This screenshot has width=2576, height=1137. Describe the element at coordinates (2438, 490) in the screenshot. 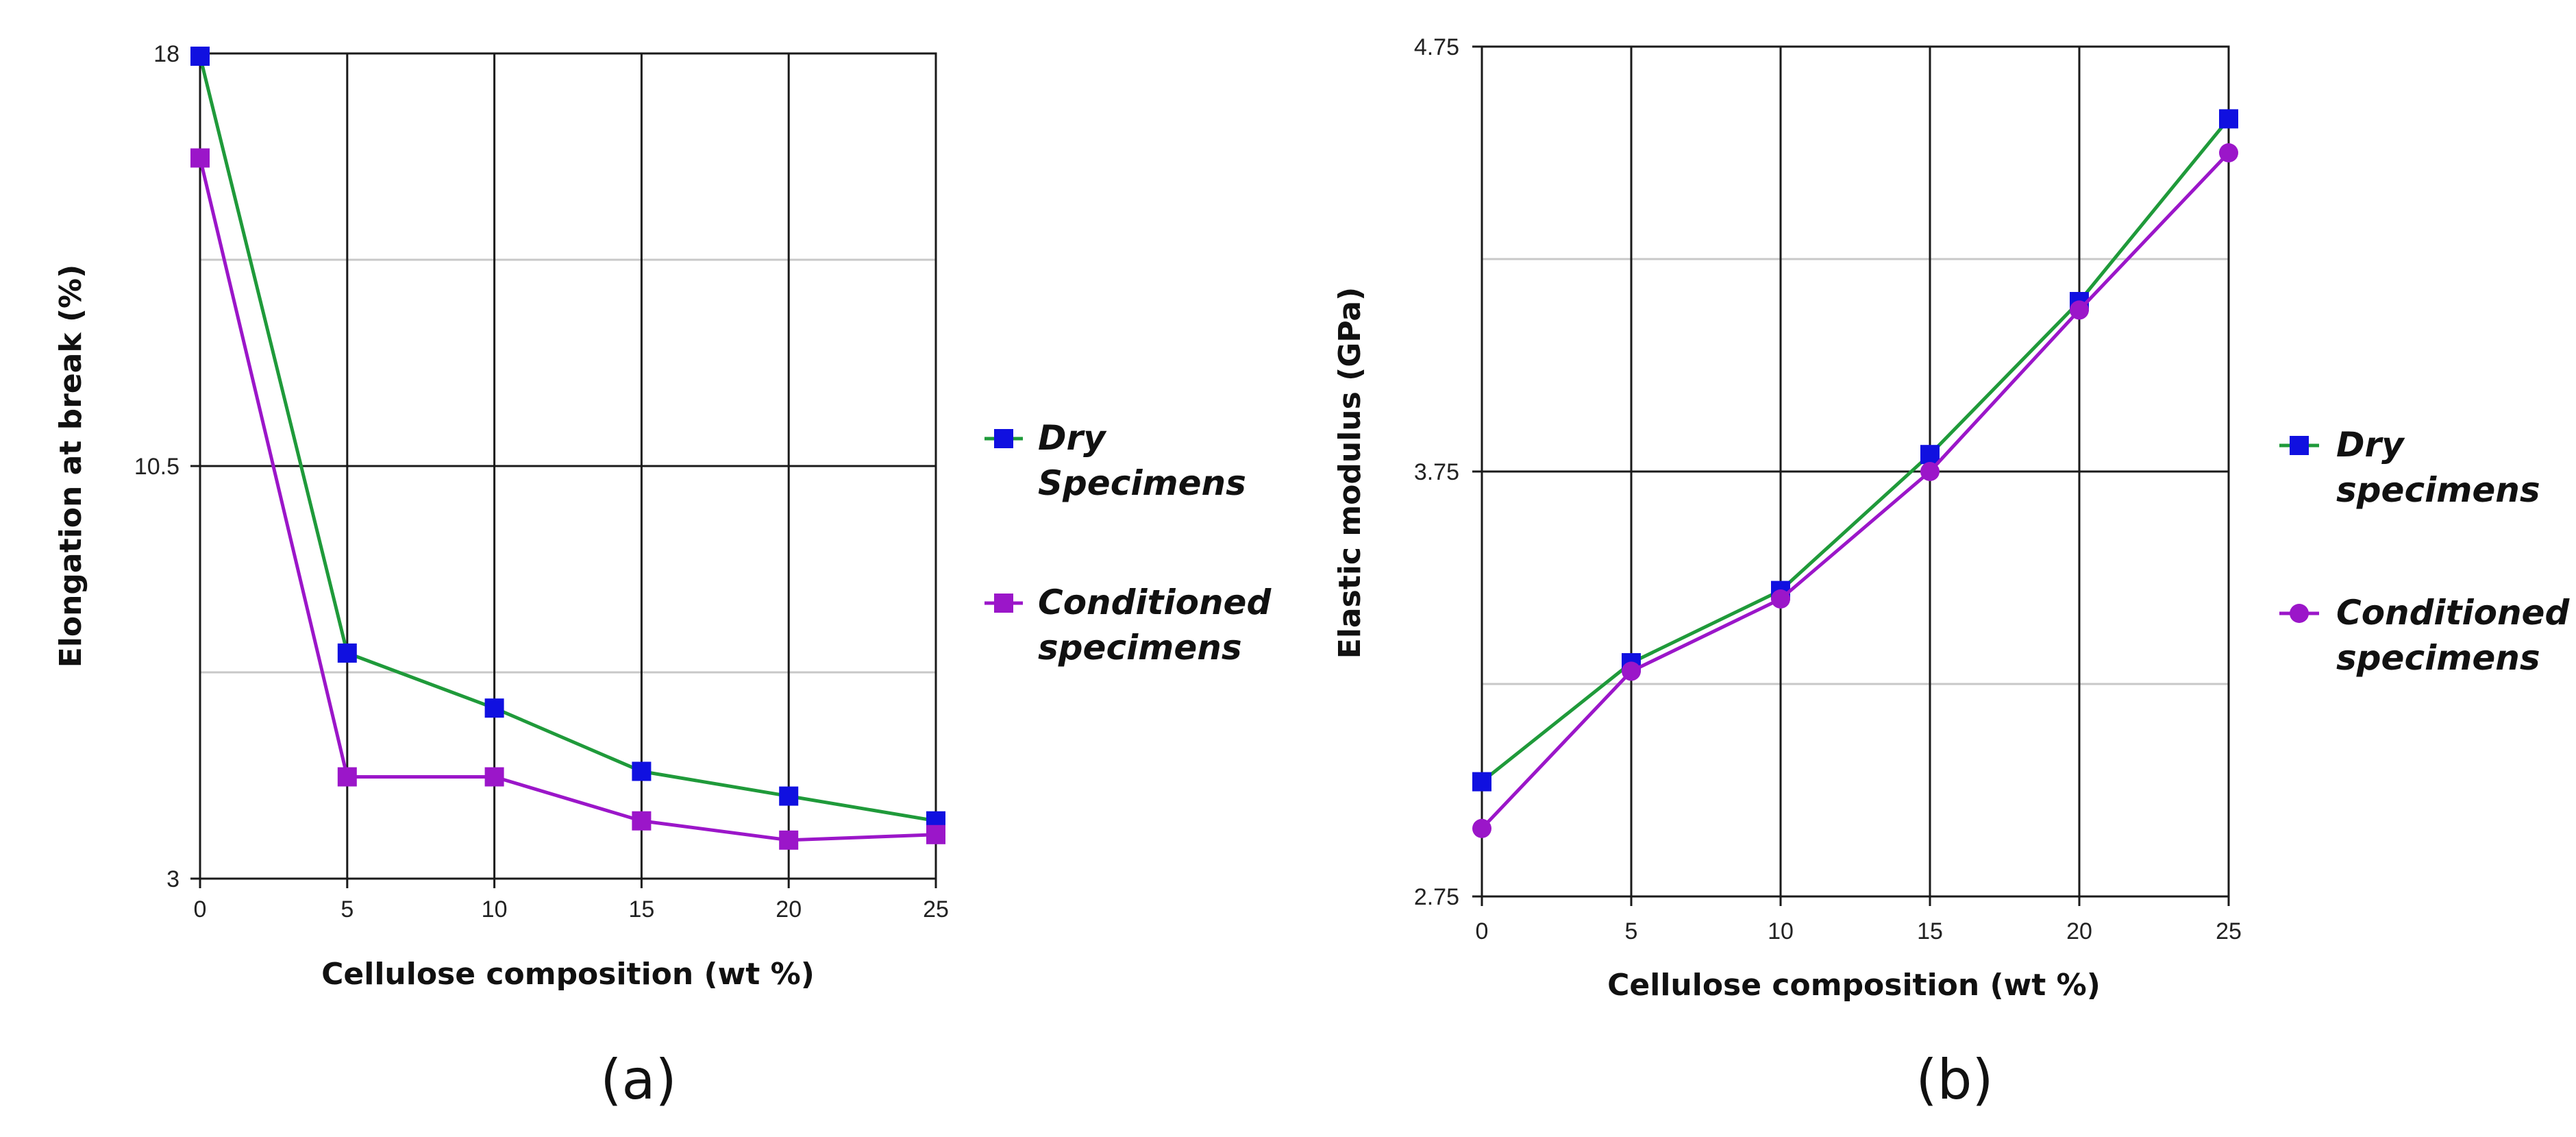

I see `chart-b-legend-1-label: specimens` at that location.